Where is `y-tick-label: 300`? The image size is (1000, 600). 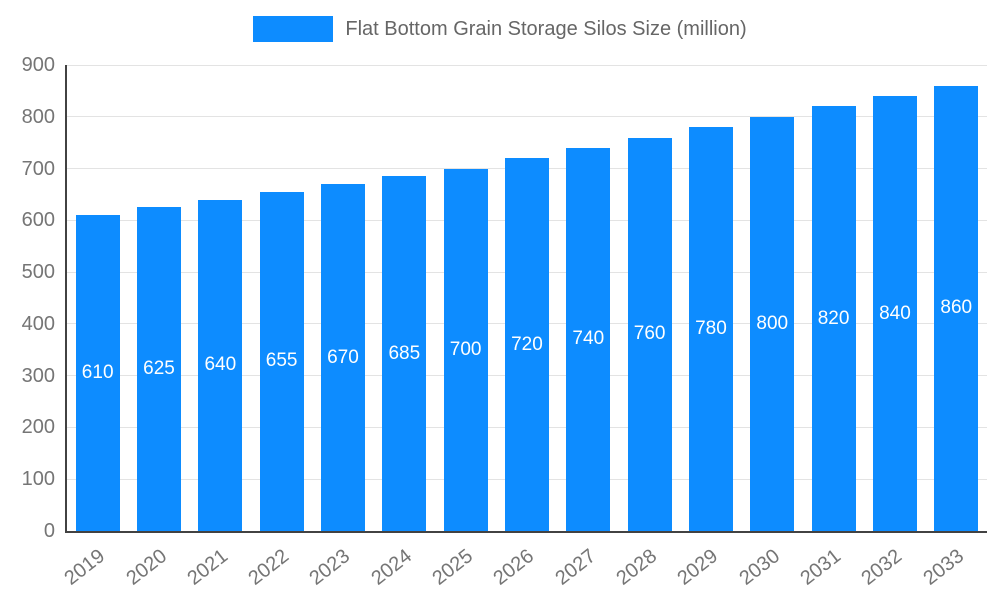
y-tick-label: 300 is located at coordinates (38, 375).